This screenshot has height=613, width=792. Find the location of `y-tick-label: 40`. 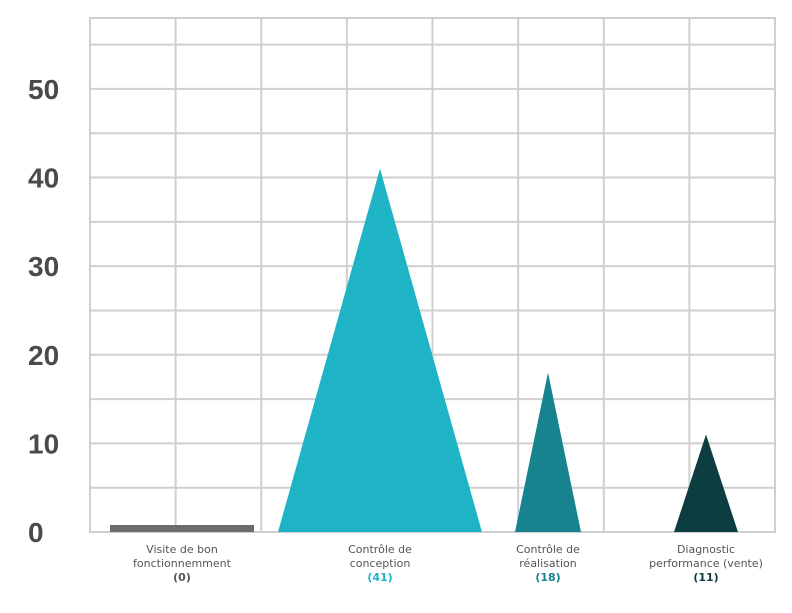

y-tick-label: 40 is located at coordinates (43, 178).